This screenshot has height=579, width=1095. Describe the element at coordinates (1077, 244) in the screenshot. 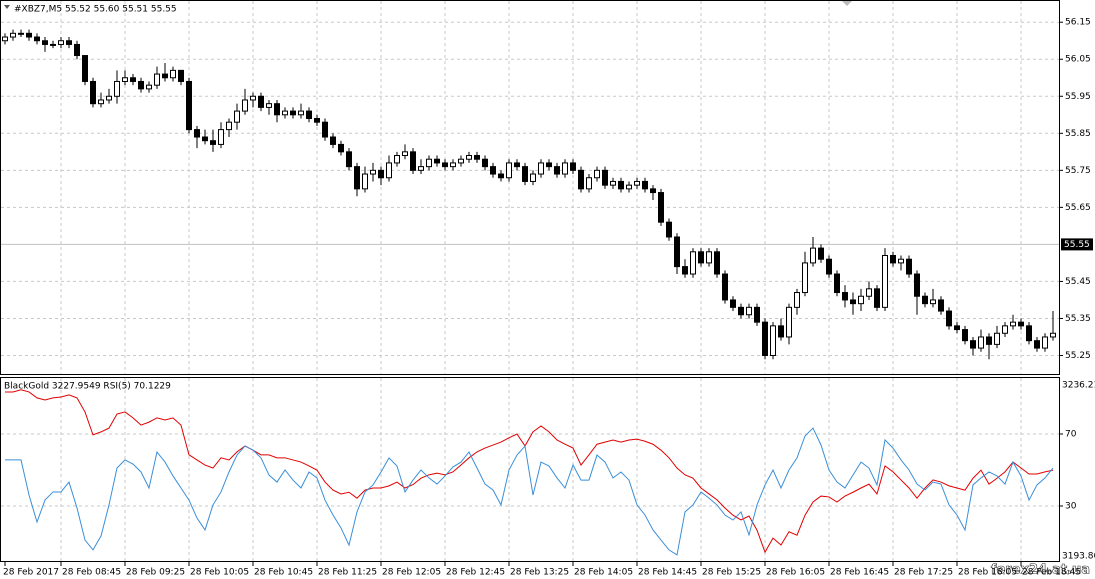

I see `current-price-box` at that location.